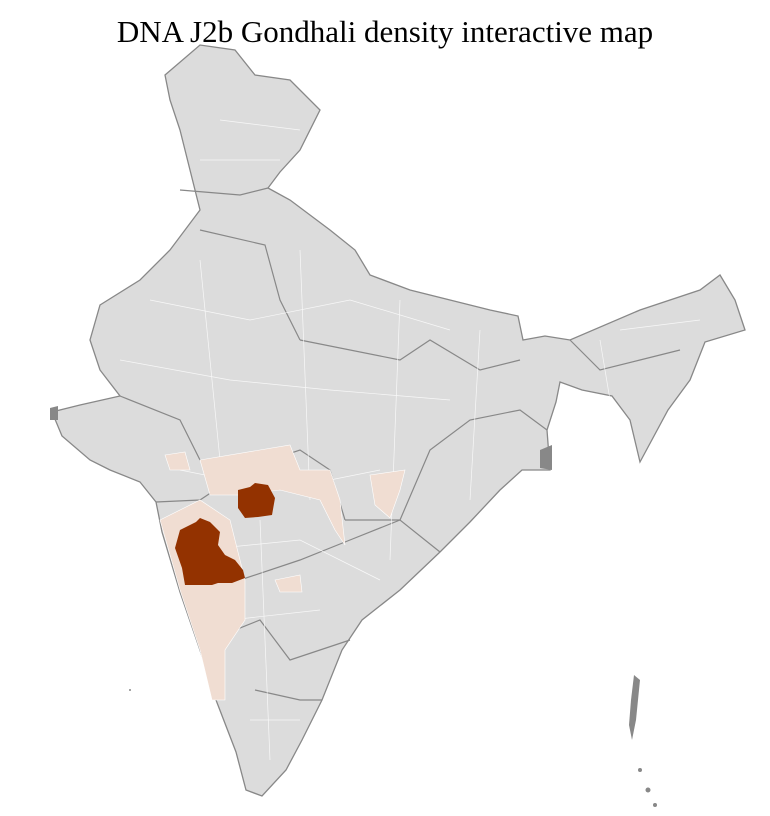 The height and width of the screenshot is (816, 770). What do you see at coordinates (385, 31) in the screenshot?
I see `map-title: DNA J2b Gondhali density interactive map` at bounding box center [385, 31].